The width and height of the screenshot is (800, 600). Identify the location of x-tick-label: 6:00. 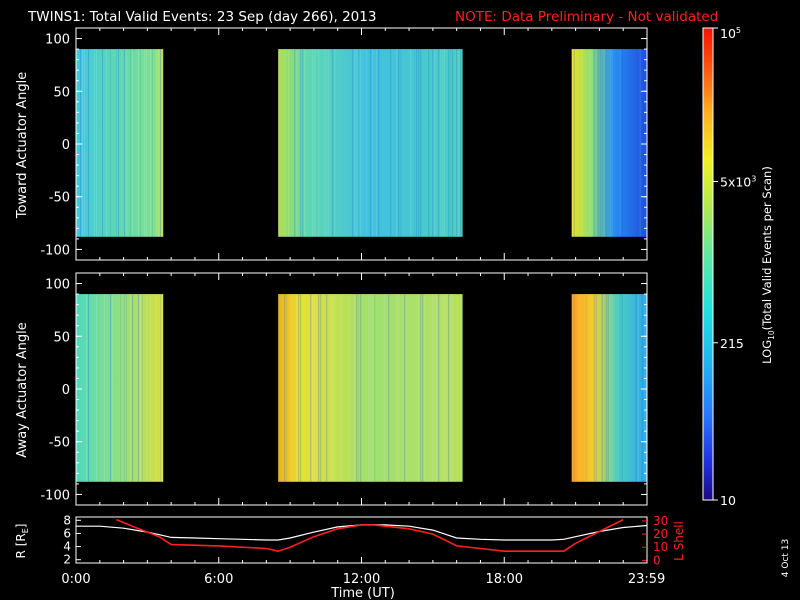
(218, 579).